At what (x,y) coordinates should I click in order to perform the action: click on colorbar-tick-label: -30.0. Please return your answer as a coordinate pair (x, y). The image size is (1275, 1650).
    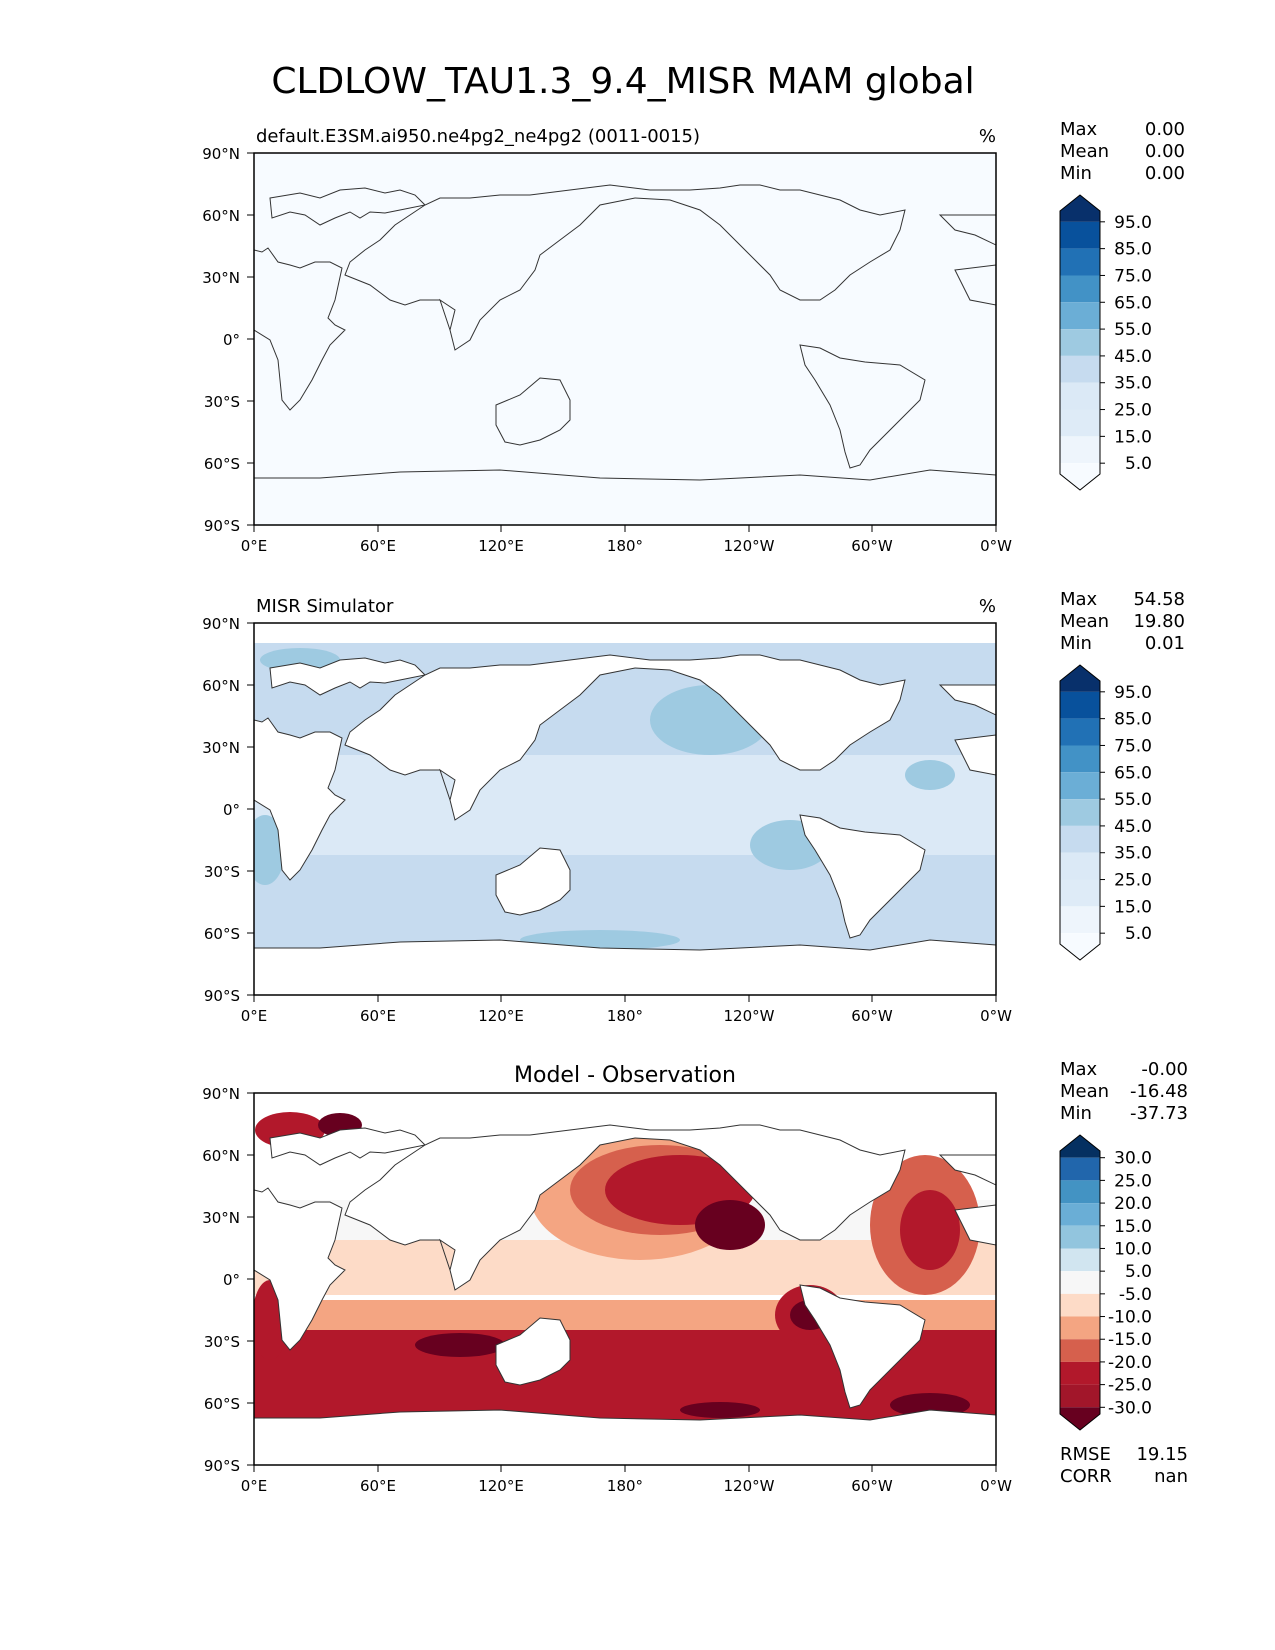
    Looking at the image, I should click on (1130, 1408).